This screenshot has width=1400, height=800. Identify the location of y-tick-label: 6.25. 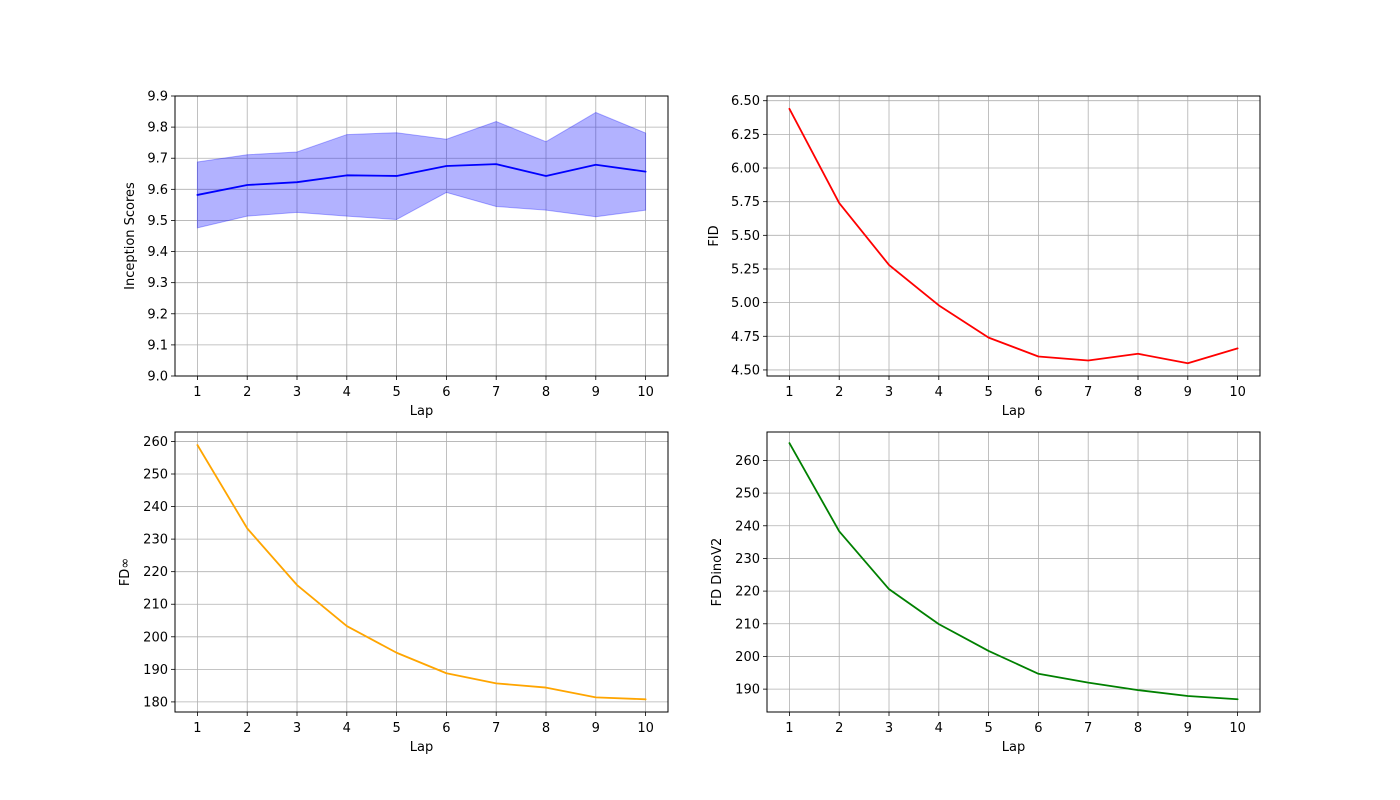
(745, 135).